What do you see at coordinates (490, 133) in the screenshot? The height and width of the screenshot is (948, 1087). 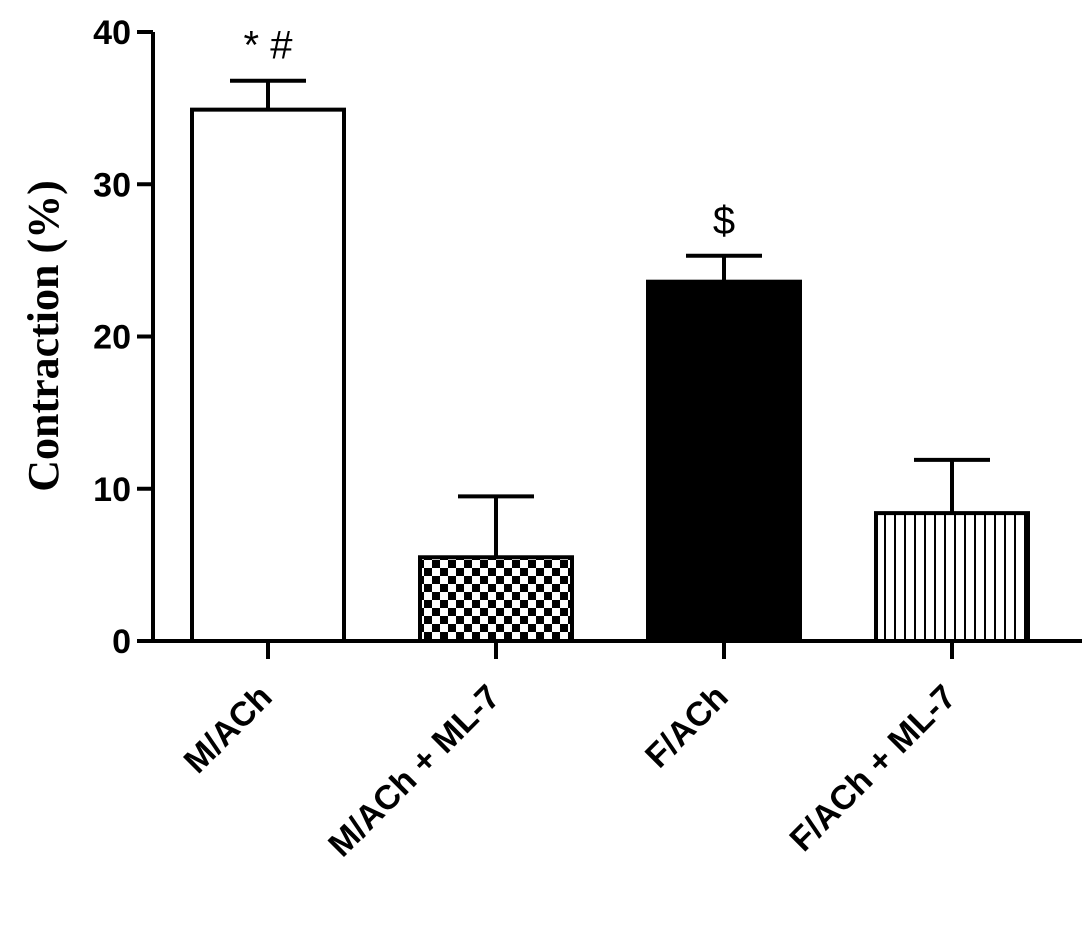 I see `significance-annotations: * # $` at bounding box center [490, 133].